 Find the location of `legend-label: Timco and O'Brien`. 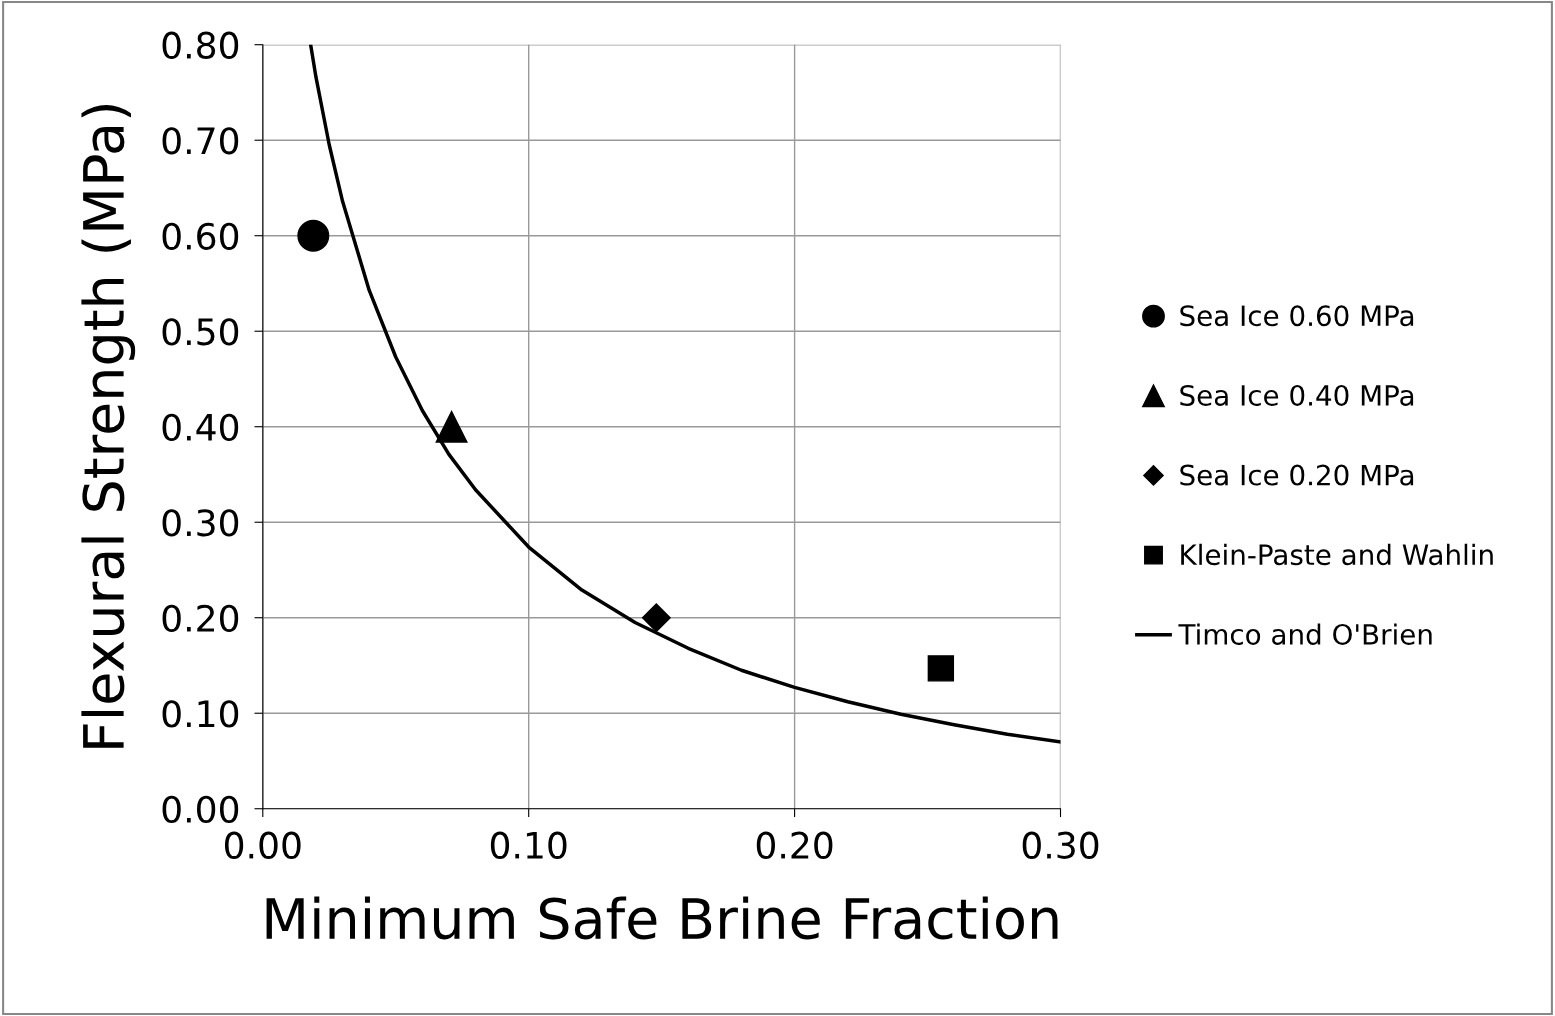

legend-label: Timco and O'Brien is located at coordinates (1305, 634).